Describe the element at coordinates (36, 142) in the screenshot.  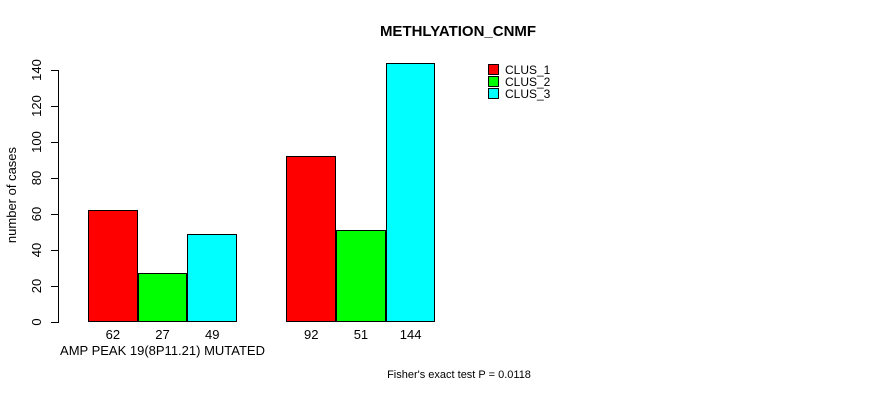
I see `y-tick-label: 100` at that location.